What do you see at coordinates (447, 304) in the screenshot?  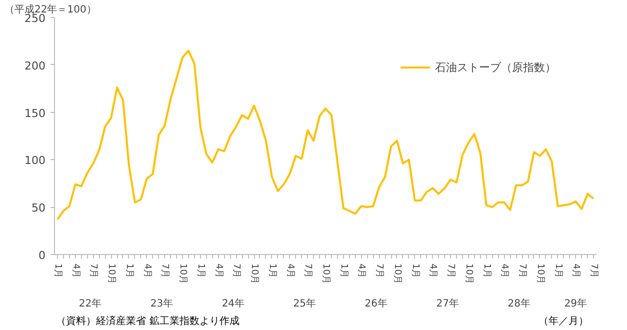 I see `text: 27年` at bounding box center [447, 304].